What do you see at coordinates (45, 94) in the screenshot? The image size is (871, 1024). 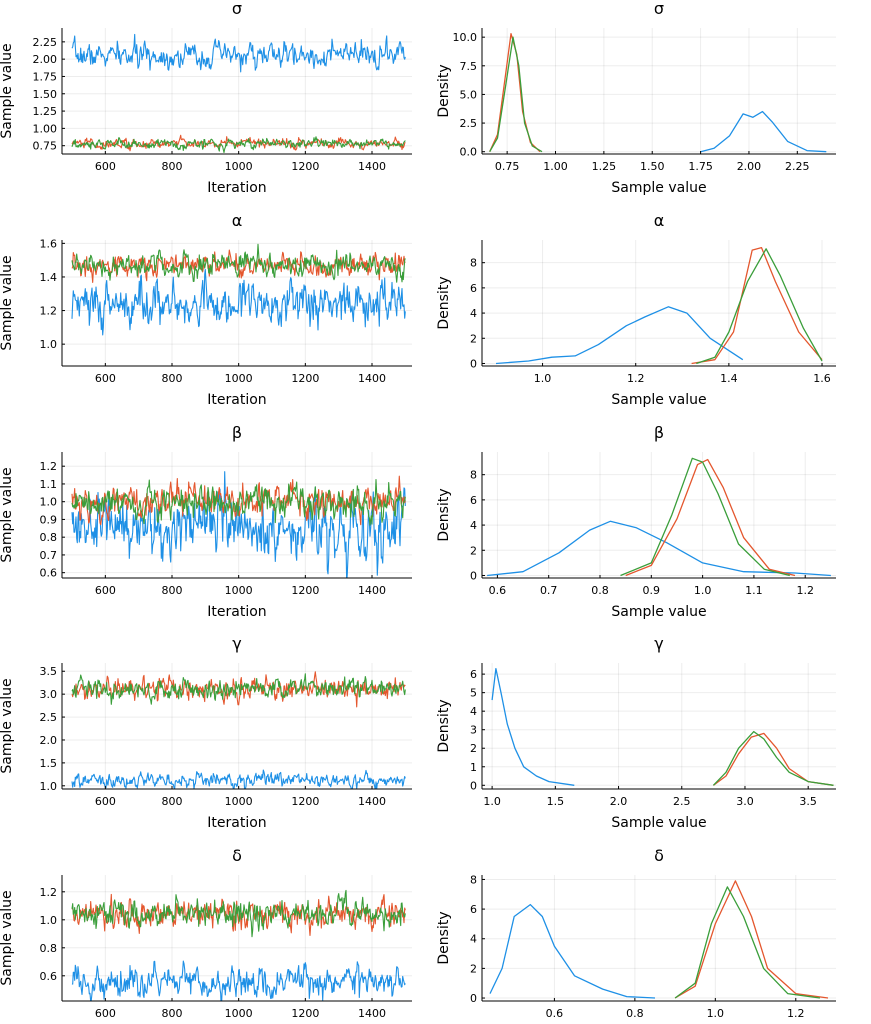 I see `y-tick-label: 1.50` at bounding box center [45, 94].